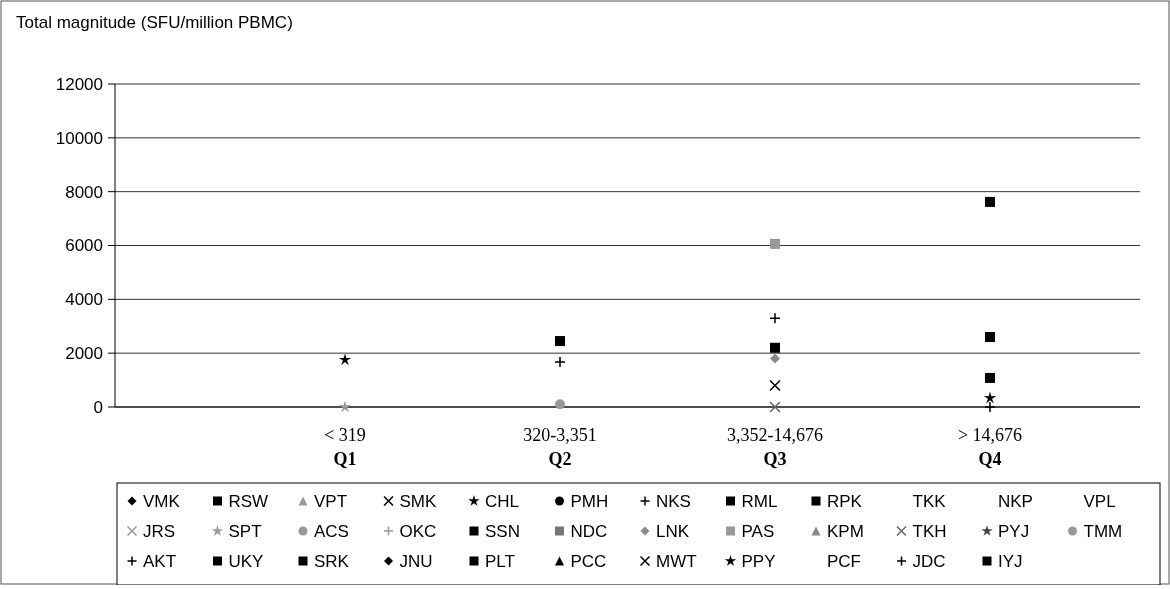  Describe the element at coordinates (1103, 531) in the screenshot. I see `legend-label: TMM` at that location.